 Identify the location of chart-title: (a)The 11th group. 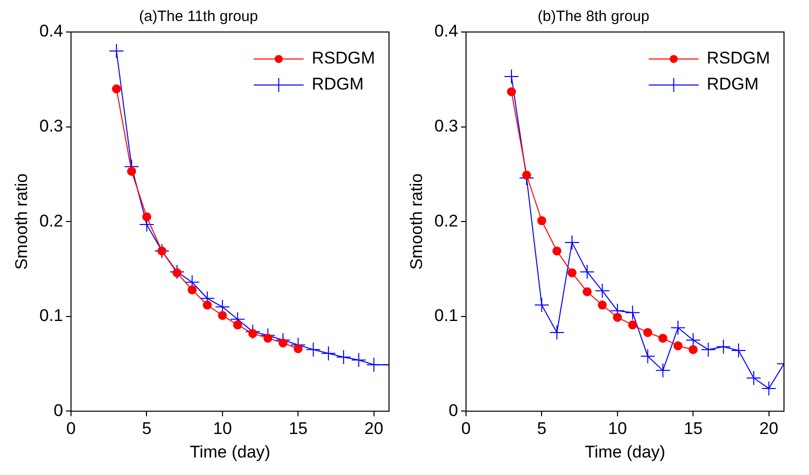
(198, 17).